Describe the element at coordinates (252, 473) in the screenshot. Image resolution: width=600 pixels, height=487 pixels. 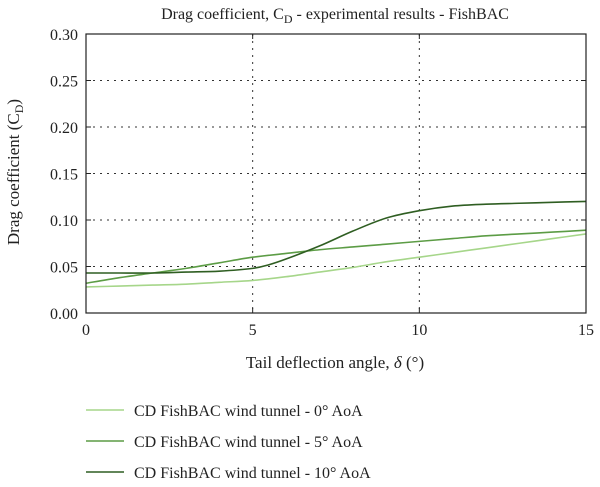
I see `legend-label-3: CD FishBAC wind tunnel - 10° AoA` at that location.